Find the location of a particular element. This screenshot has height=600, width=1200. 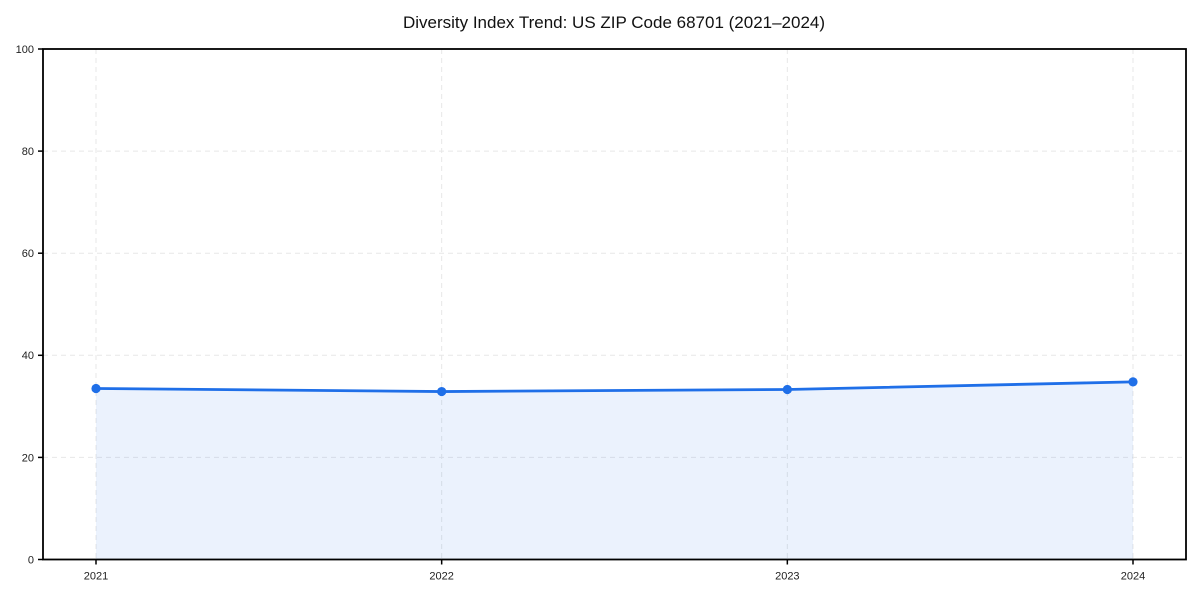

x-tick-label: 2024 is located at coordinates (1133, 577).